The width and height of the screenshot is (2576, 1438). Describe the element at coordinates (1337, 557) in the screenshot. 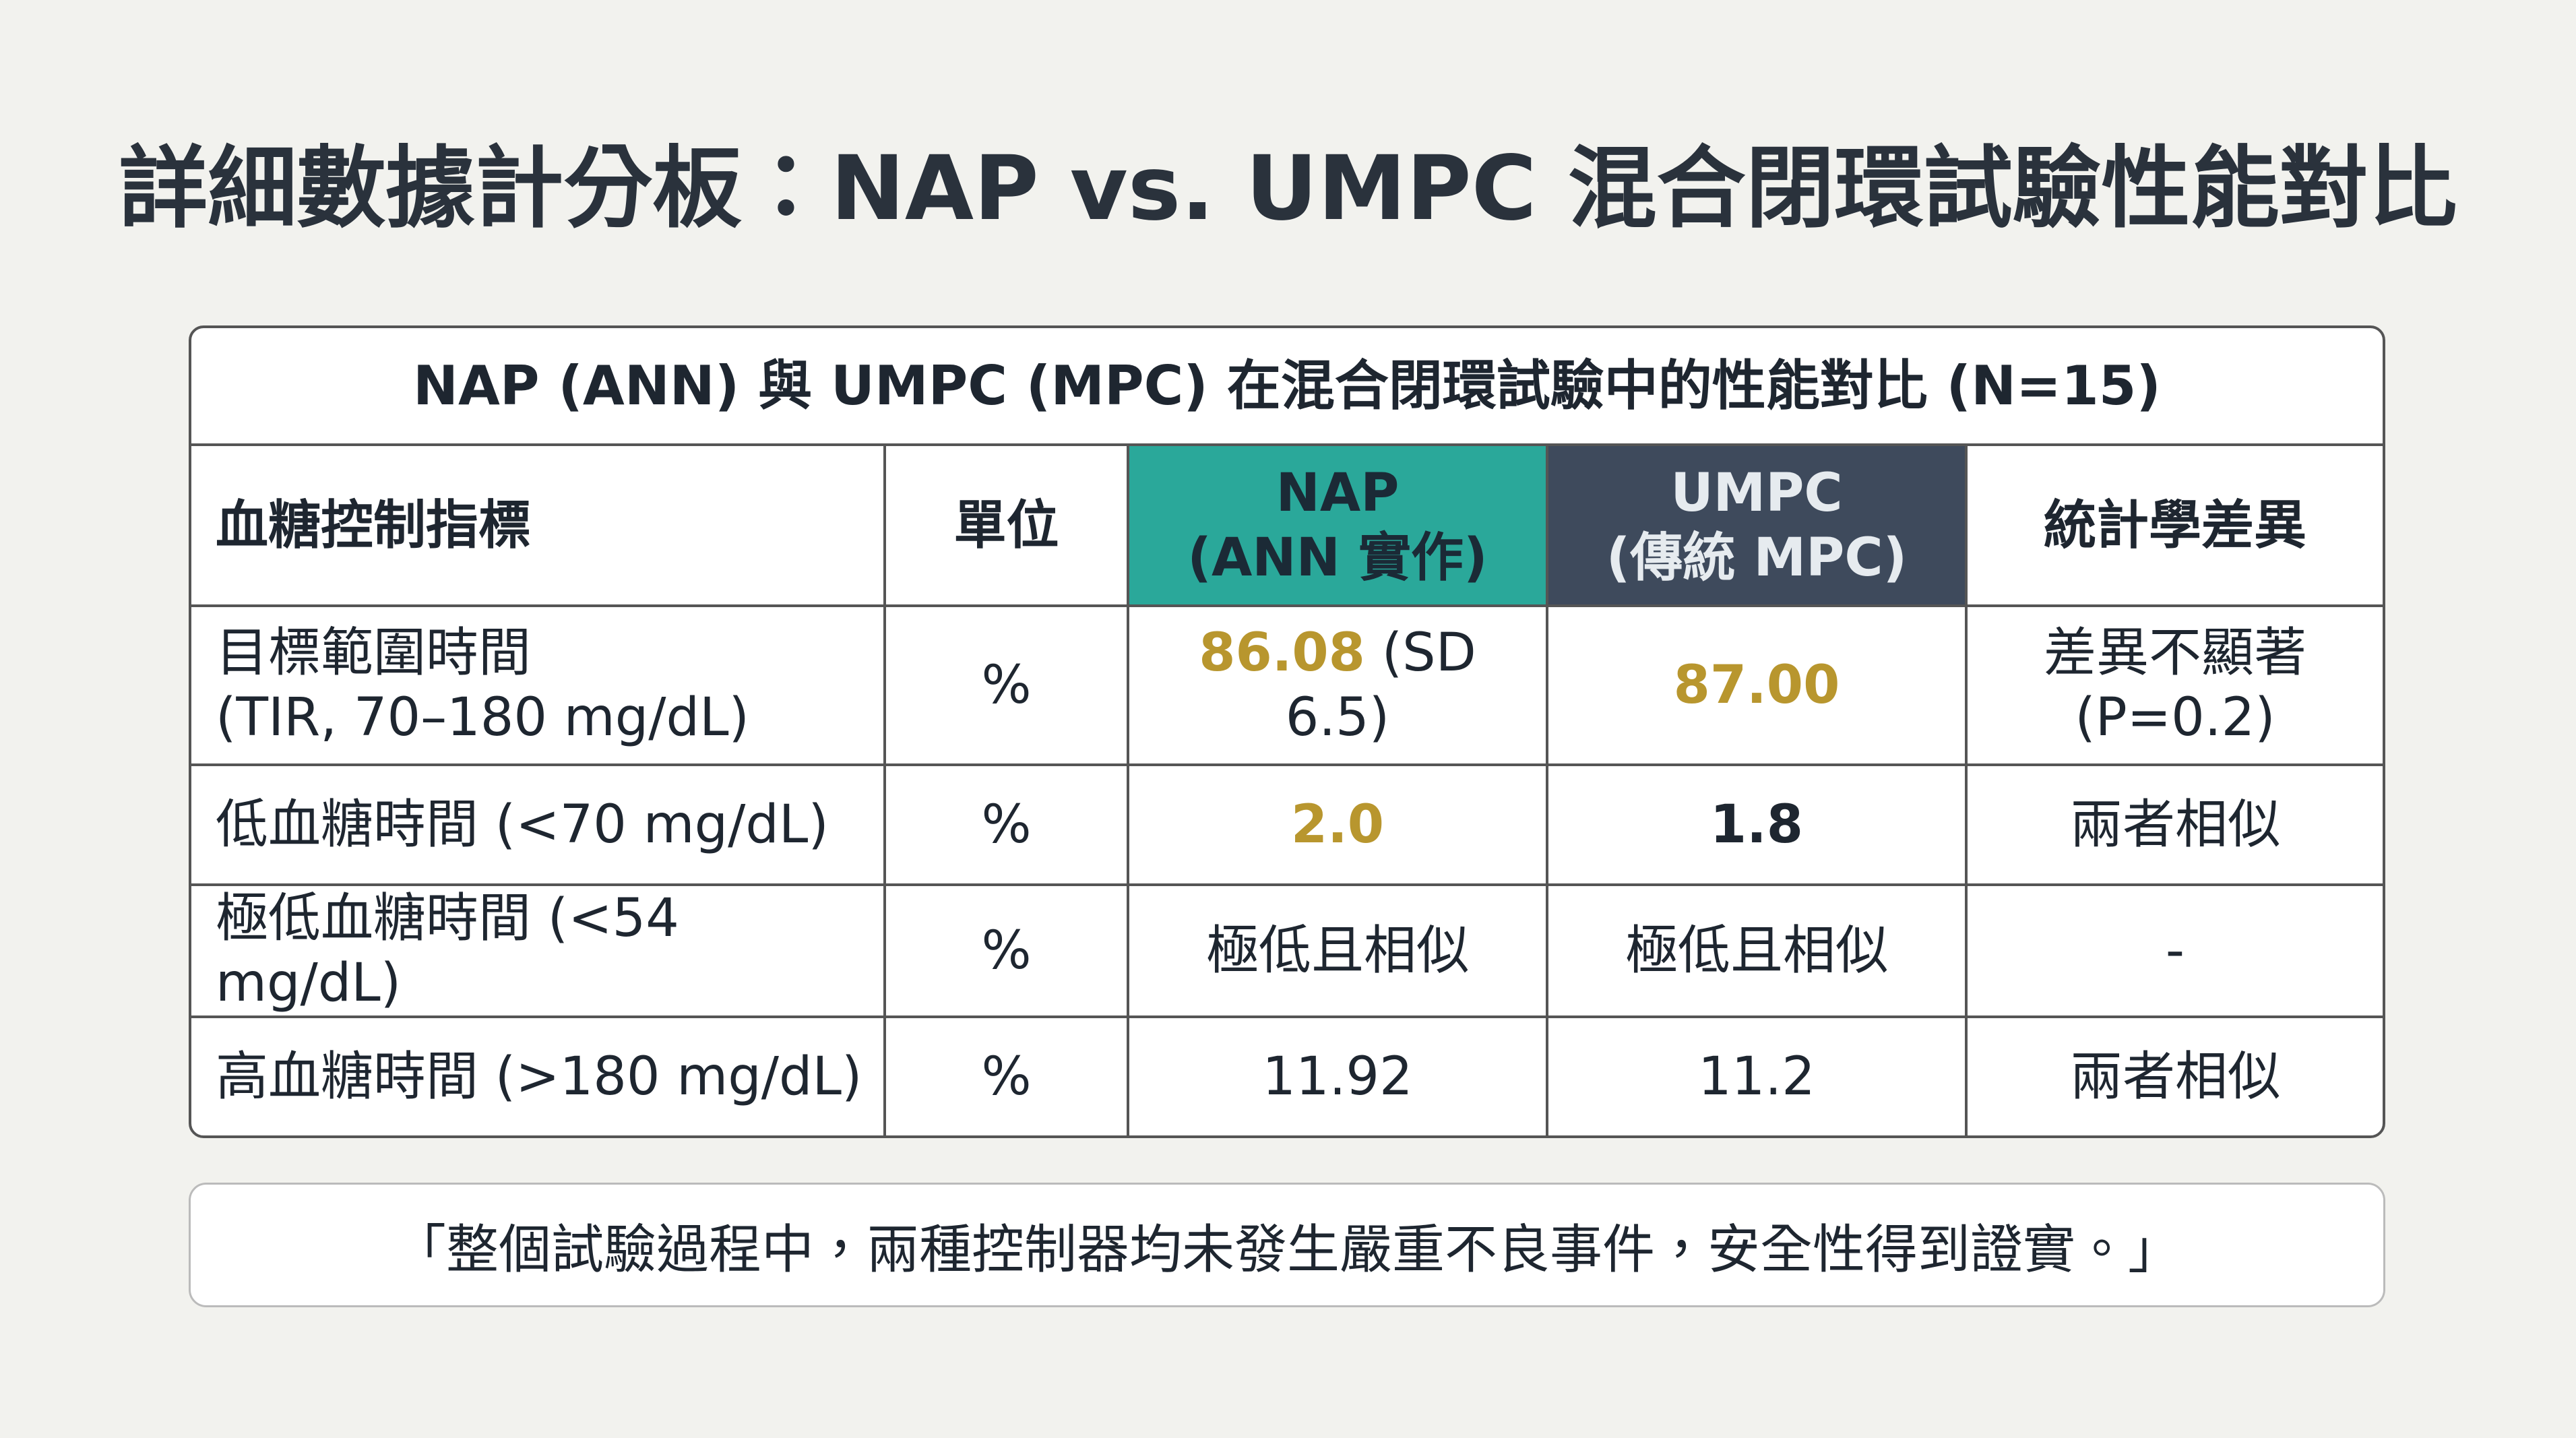

I see `header-line: (ANN 實作)` at that location.